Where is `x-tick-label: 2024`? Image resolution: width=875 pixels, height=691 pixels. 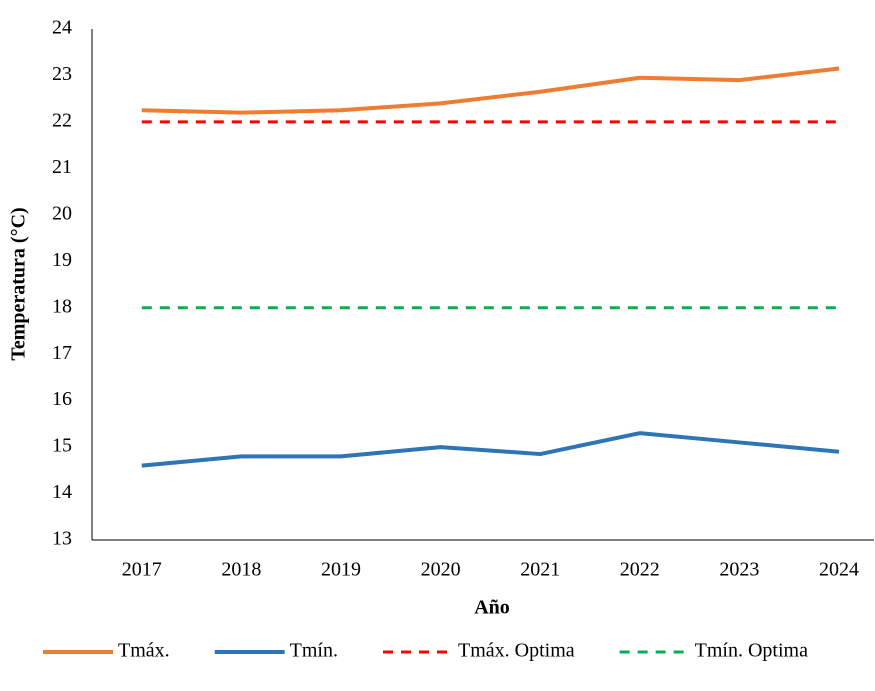
x-tick-label: 2024 is located at coordinates (839, 570).